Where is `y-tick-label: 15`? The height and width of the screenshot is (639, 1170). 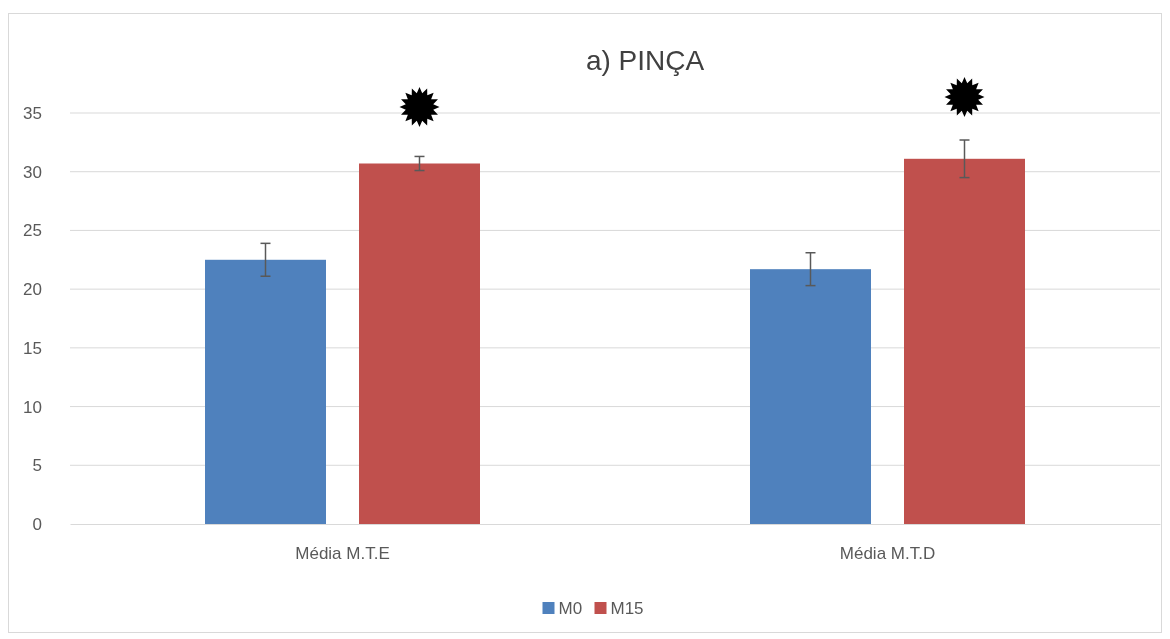 y-tick-label: 15 is located at coordinates (32, 348).